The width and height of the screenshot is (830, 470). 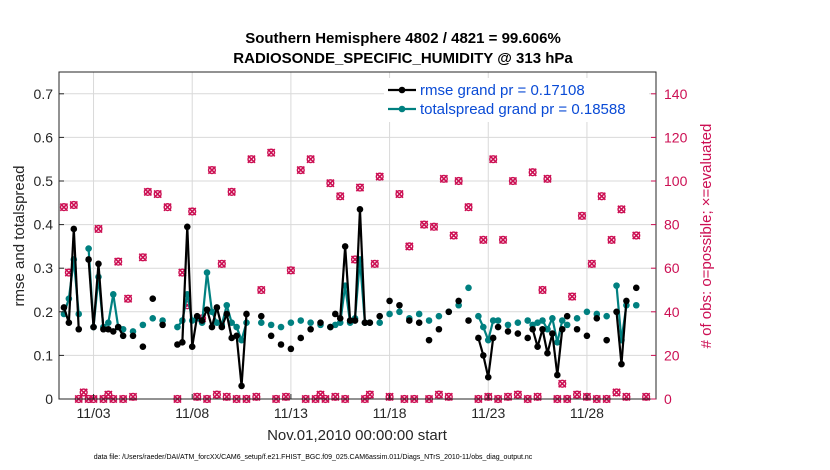 What do you see at coordinates (668, 399) in the screenshot?
I see `y-right-tick-label: 0` at bounding box center [668, 399].